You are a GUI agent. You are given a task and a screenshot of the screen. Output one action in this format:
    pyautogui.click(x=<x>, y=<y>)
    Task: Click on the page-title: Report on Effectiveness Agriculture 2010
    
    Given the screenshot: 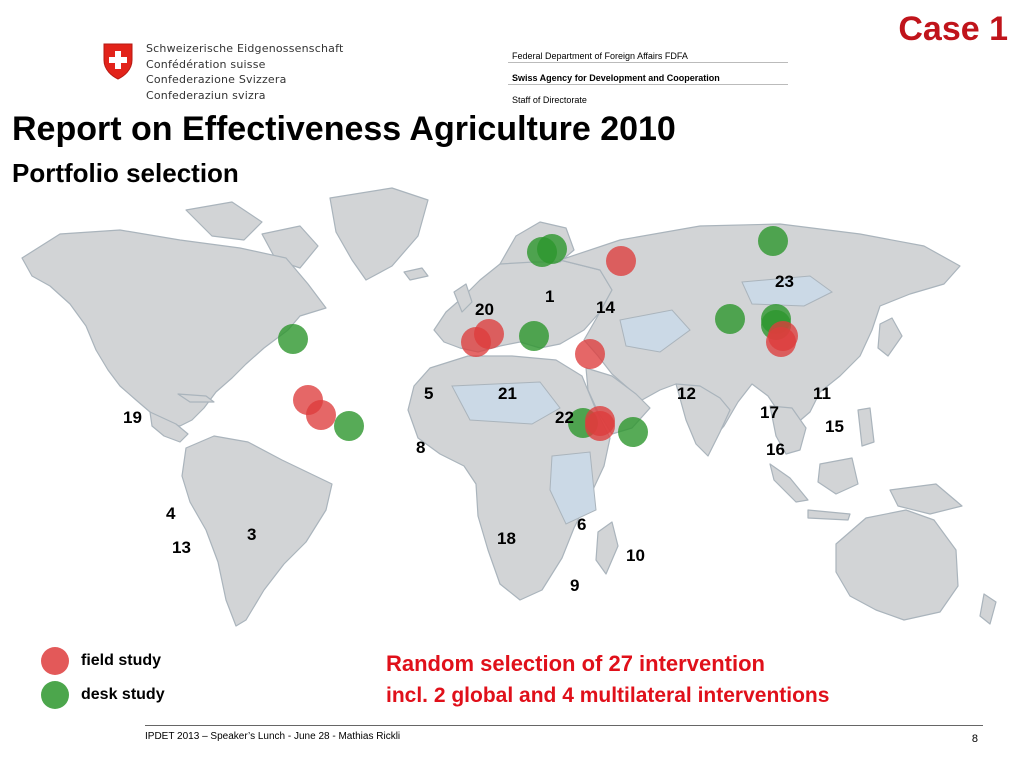 What is the action you would take?
    pyautogui.click(x=344, y=129)
    